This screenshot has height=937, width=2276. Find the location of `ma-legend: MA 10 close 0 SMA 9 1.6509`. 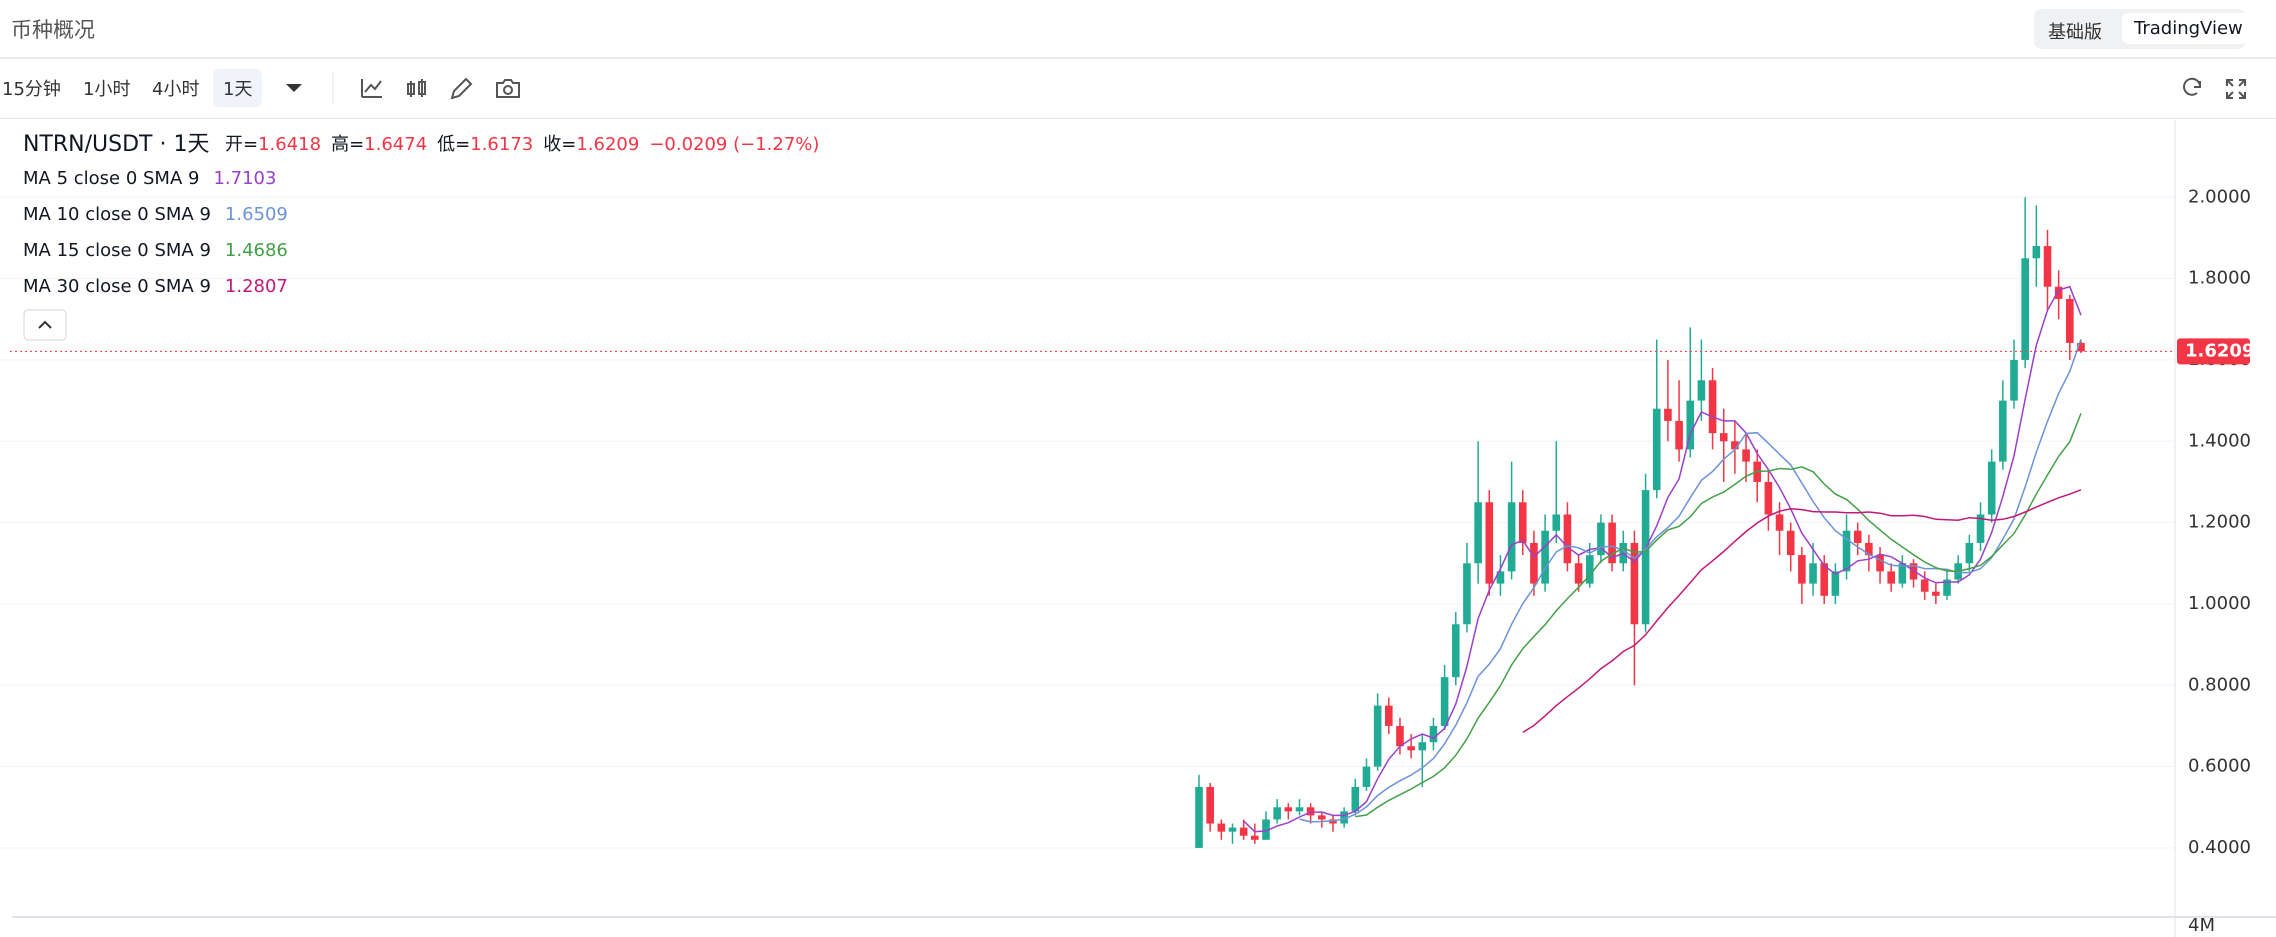

ma-legend: MA 10 close 0 SMA 9 1.6509 is located at coordinates (155, 214).